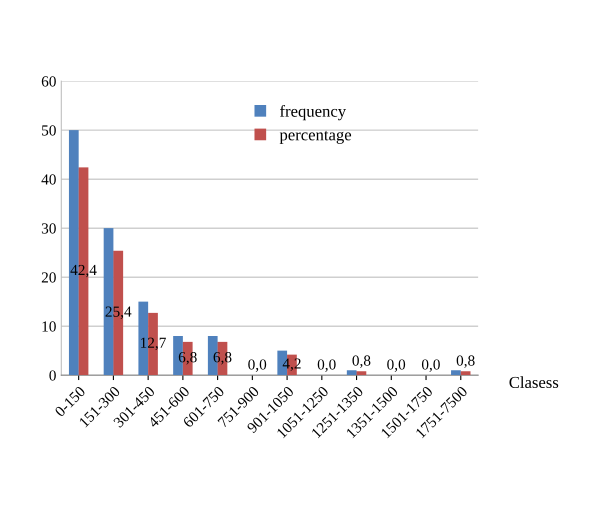 This screenshot has height=507, width=613. What do you see at coordinates (52, 375) in the screenshot?
I see `y-tick-label: 0` at bounding box center [52, 375].